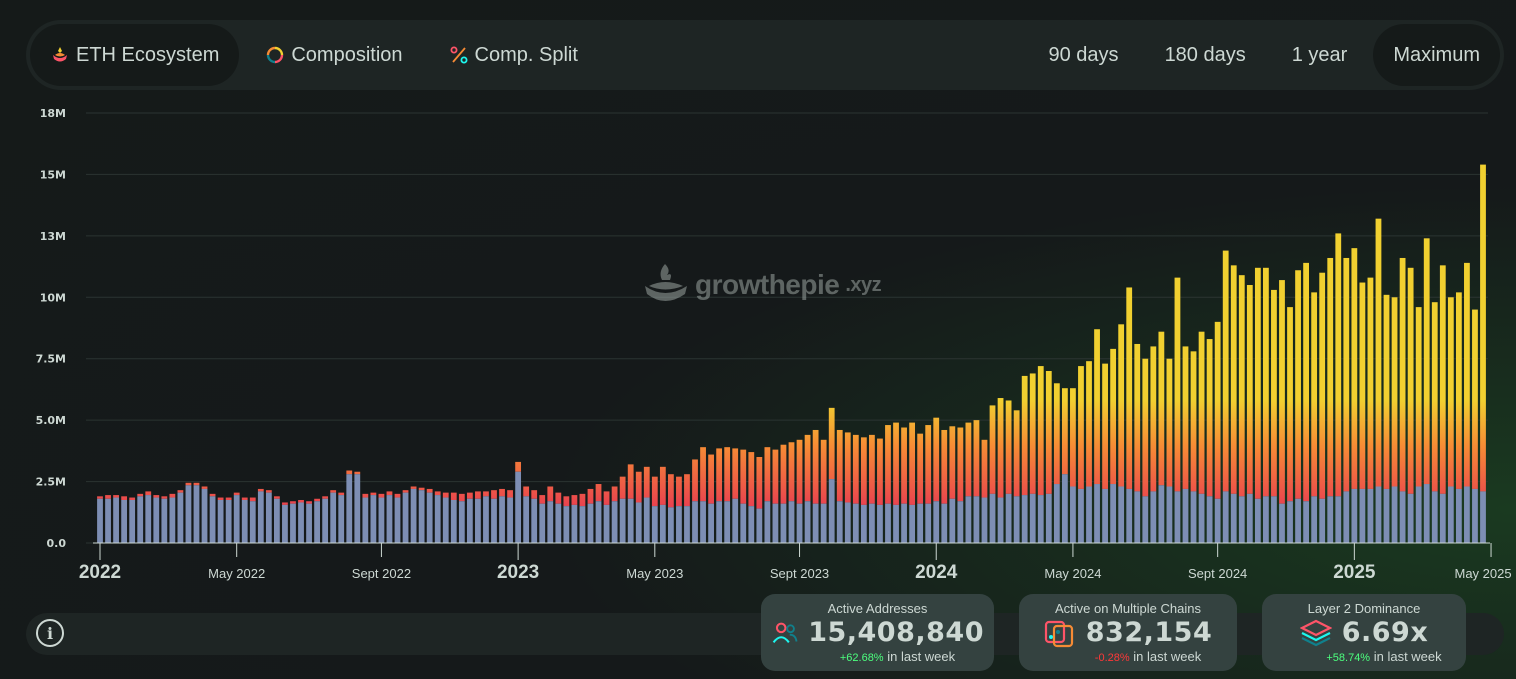  What do you see at coordinates (50, 633) in the screenshot?
I see `info-icon: i` at bounding box center [50, 633].